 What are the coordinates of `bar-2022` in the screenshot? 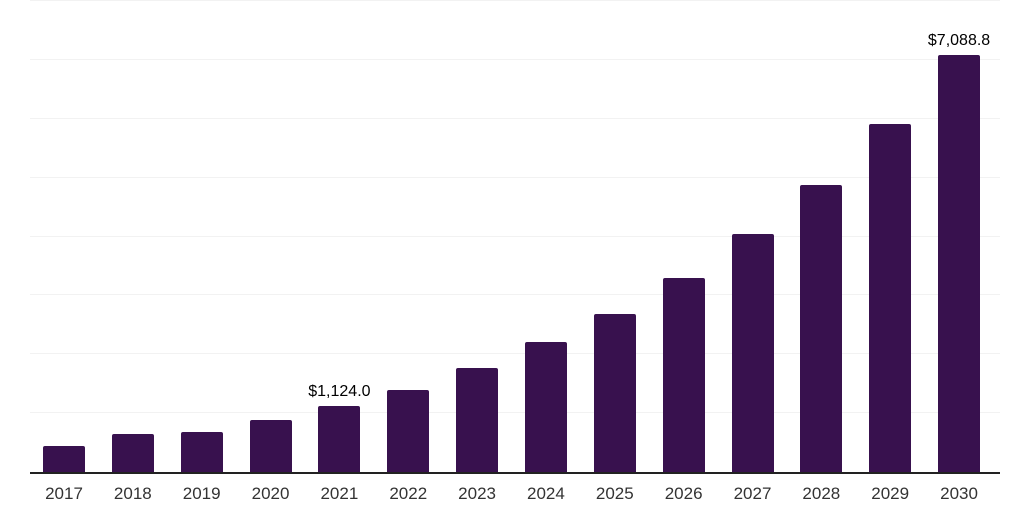 It's located at (408, 430).